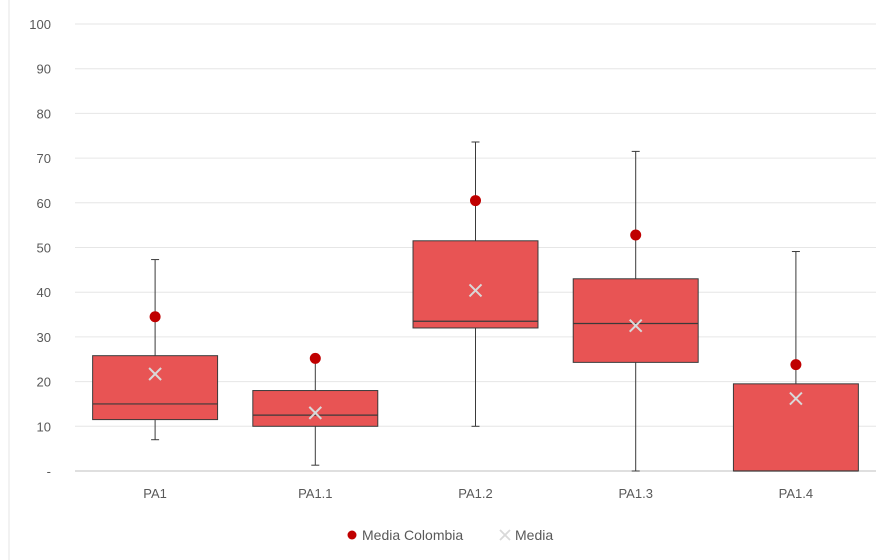  Describe the element at coordinates (352, 535) in the screenshot. I see `legend-marker-circle` at that location.